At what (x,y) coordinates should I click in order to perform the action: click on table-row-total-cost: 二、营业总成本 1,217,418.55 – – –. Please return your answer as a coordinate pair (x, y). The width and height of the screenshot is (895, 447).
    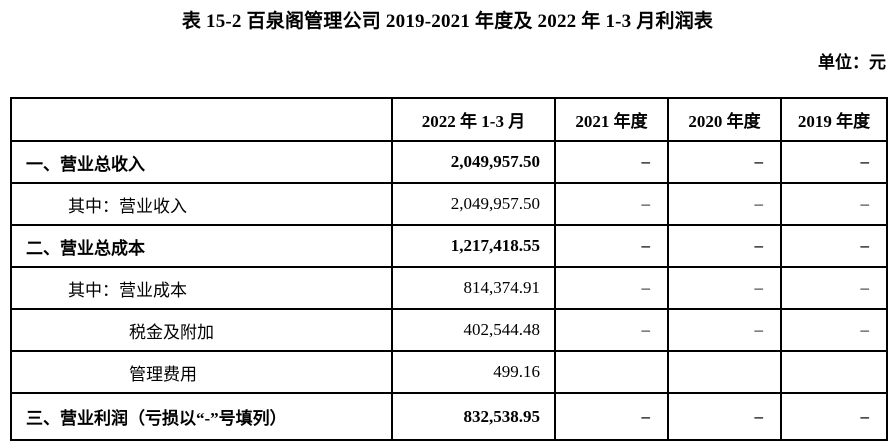
    Looking at the image, I should click on (449, 246).